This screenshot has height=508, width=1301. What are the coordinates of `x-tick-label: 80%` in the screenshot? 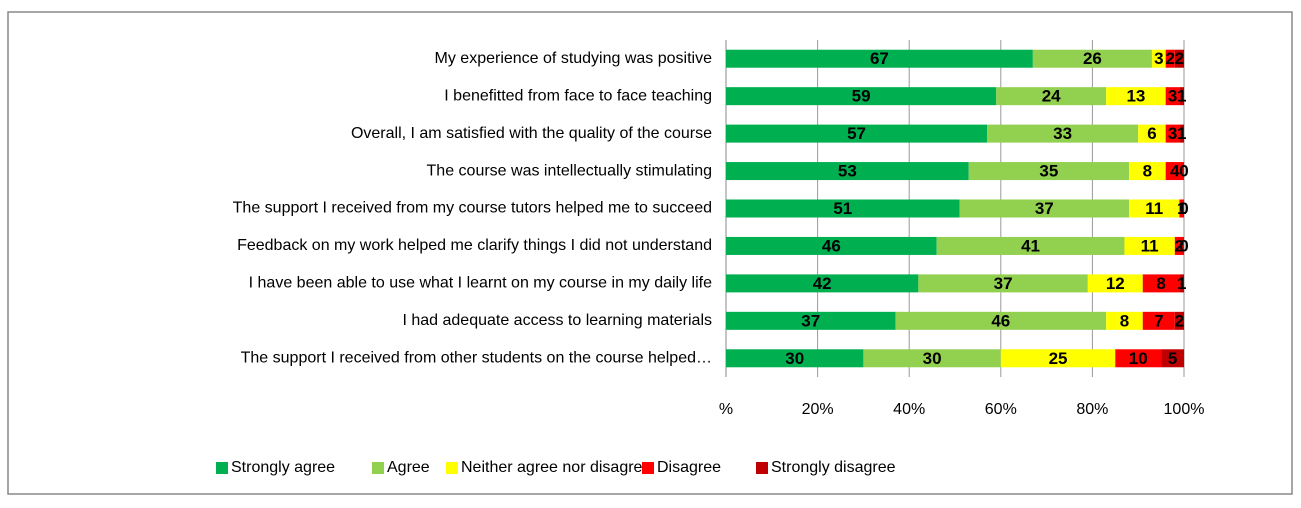 It's located at (1092, 409).